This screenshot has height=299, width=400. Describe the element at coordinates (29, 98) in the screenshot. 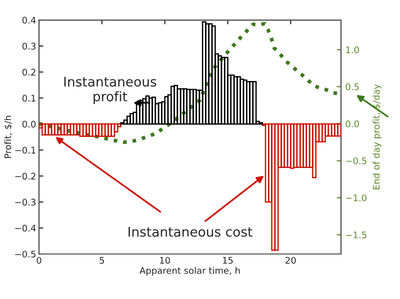

I see `y-tick-label: 0.1` at that location.